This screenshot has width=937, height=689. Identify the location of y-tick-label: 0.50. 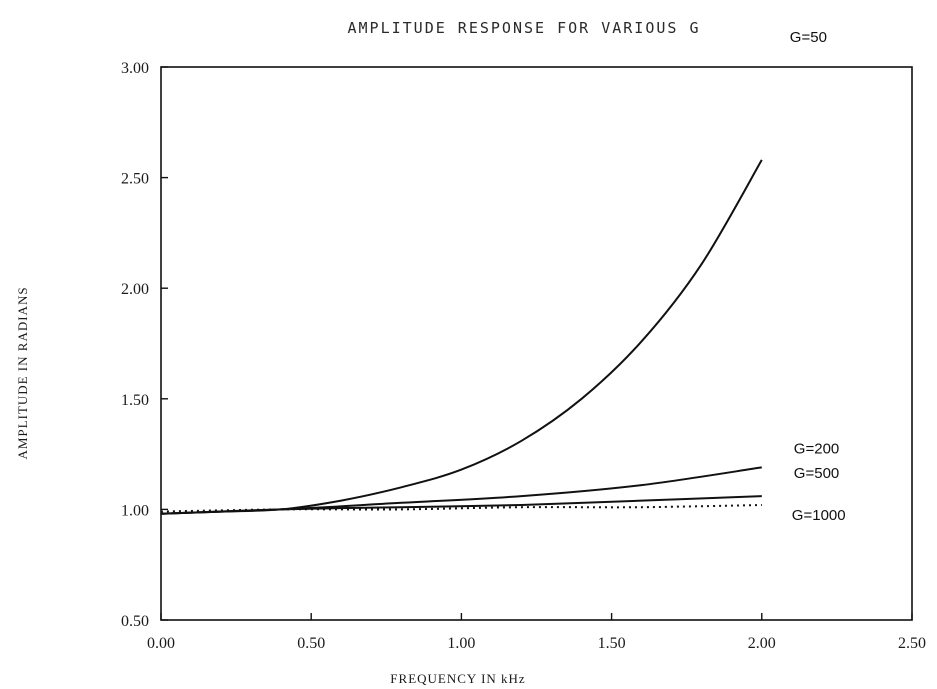
(135, 621).